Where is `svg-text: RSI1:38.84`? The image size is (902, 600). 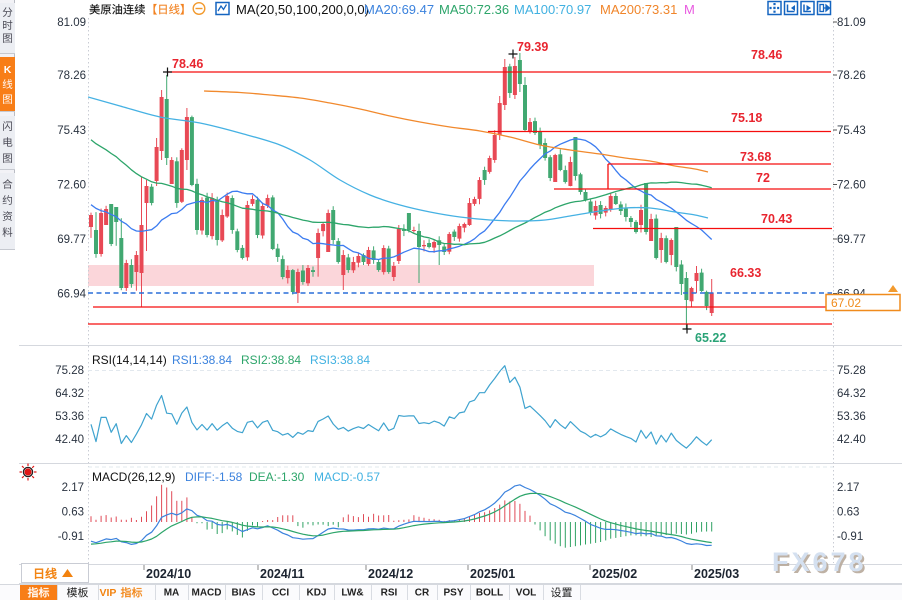 svg-text: RSI1:38.84 is located at coordinates (202, 360).